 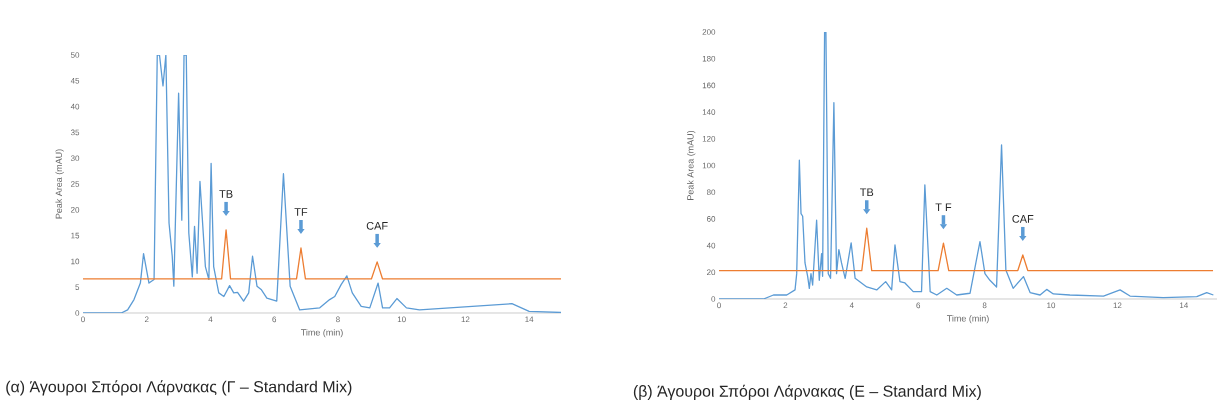 What do you see at coordinates (807, 392) in the screenshot?
I see `text: (β) Άγουροι Σπόροι Λάρνακας (Ε – Standard Mix)` at bounding box center [807, 392].